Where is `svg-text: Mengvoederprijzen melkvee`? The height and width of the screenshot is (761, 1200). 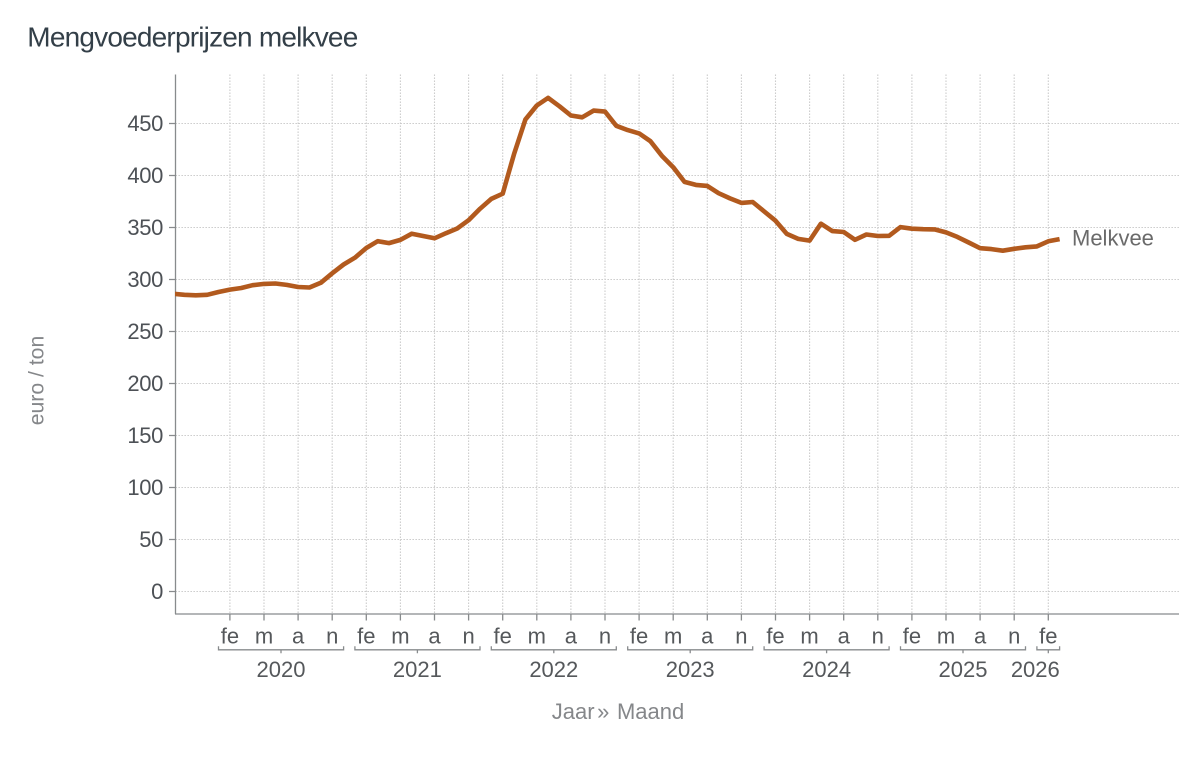
svg-text: Mengvoederprijzen melkvee is located at coordinates (192, 36).